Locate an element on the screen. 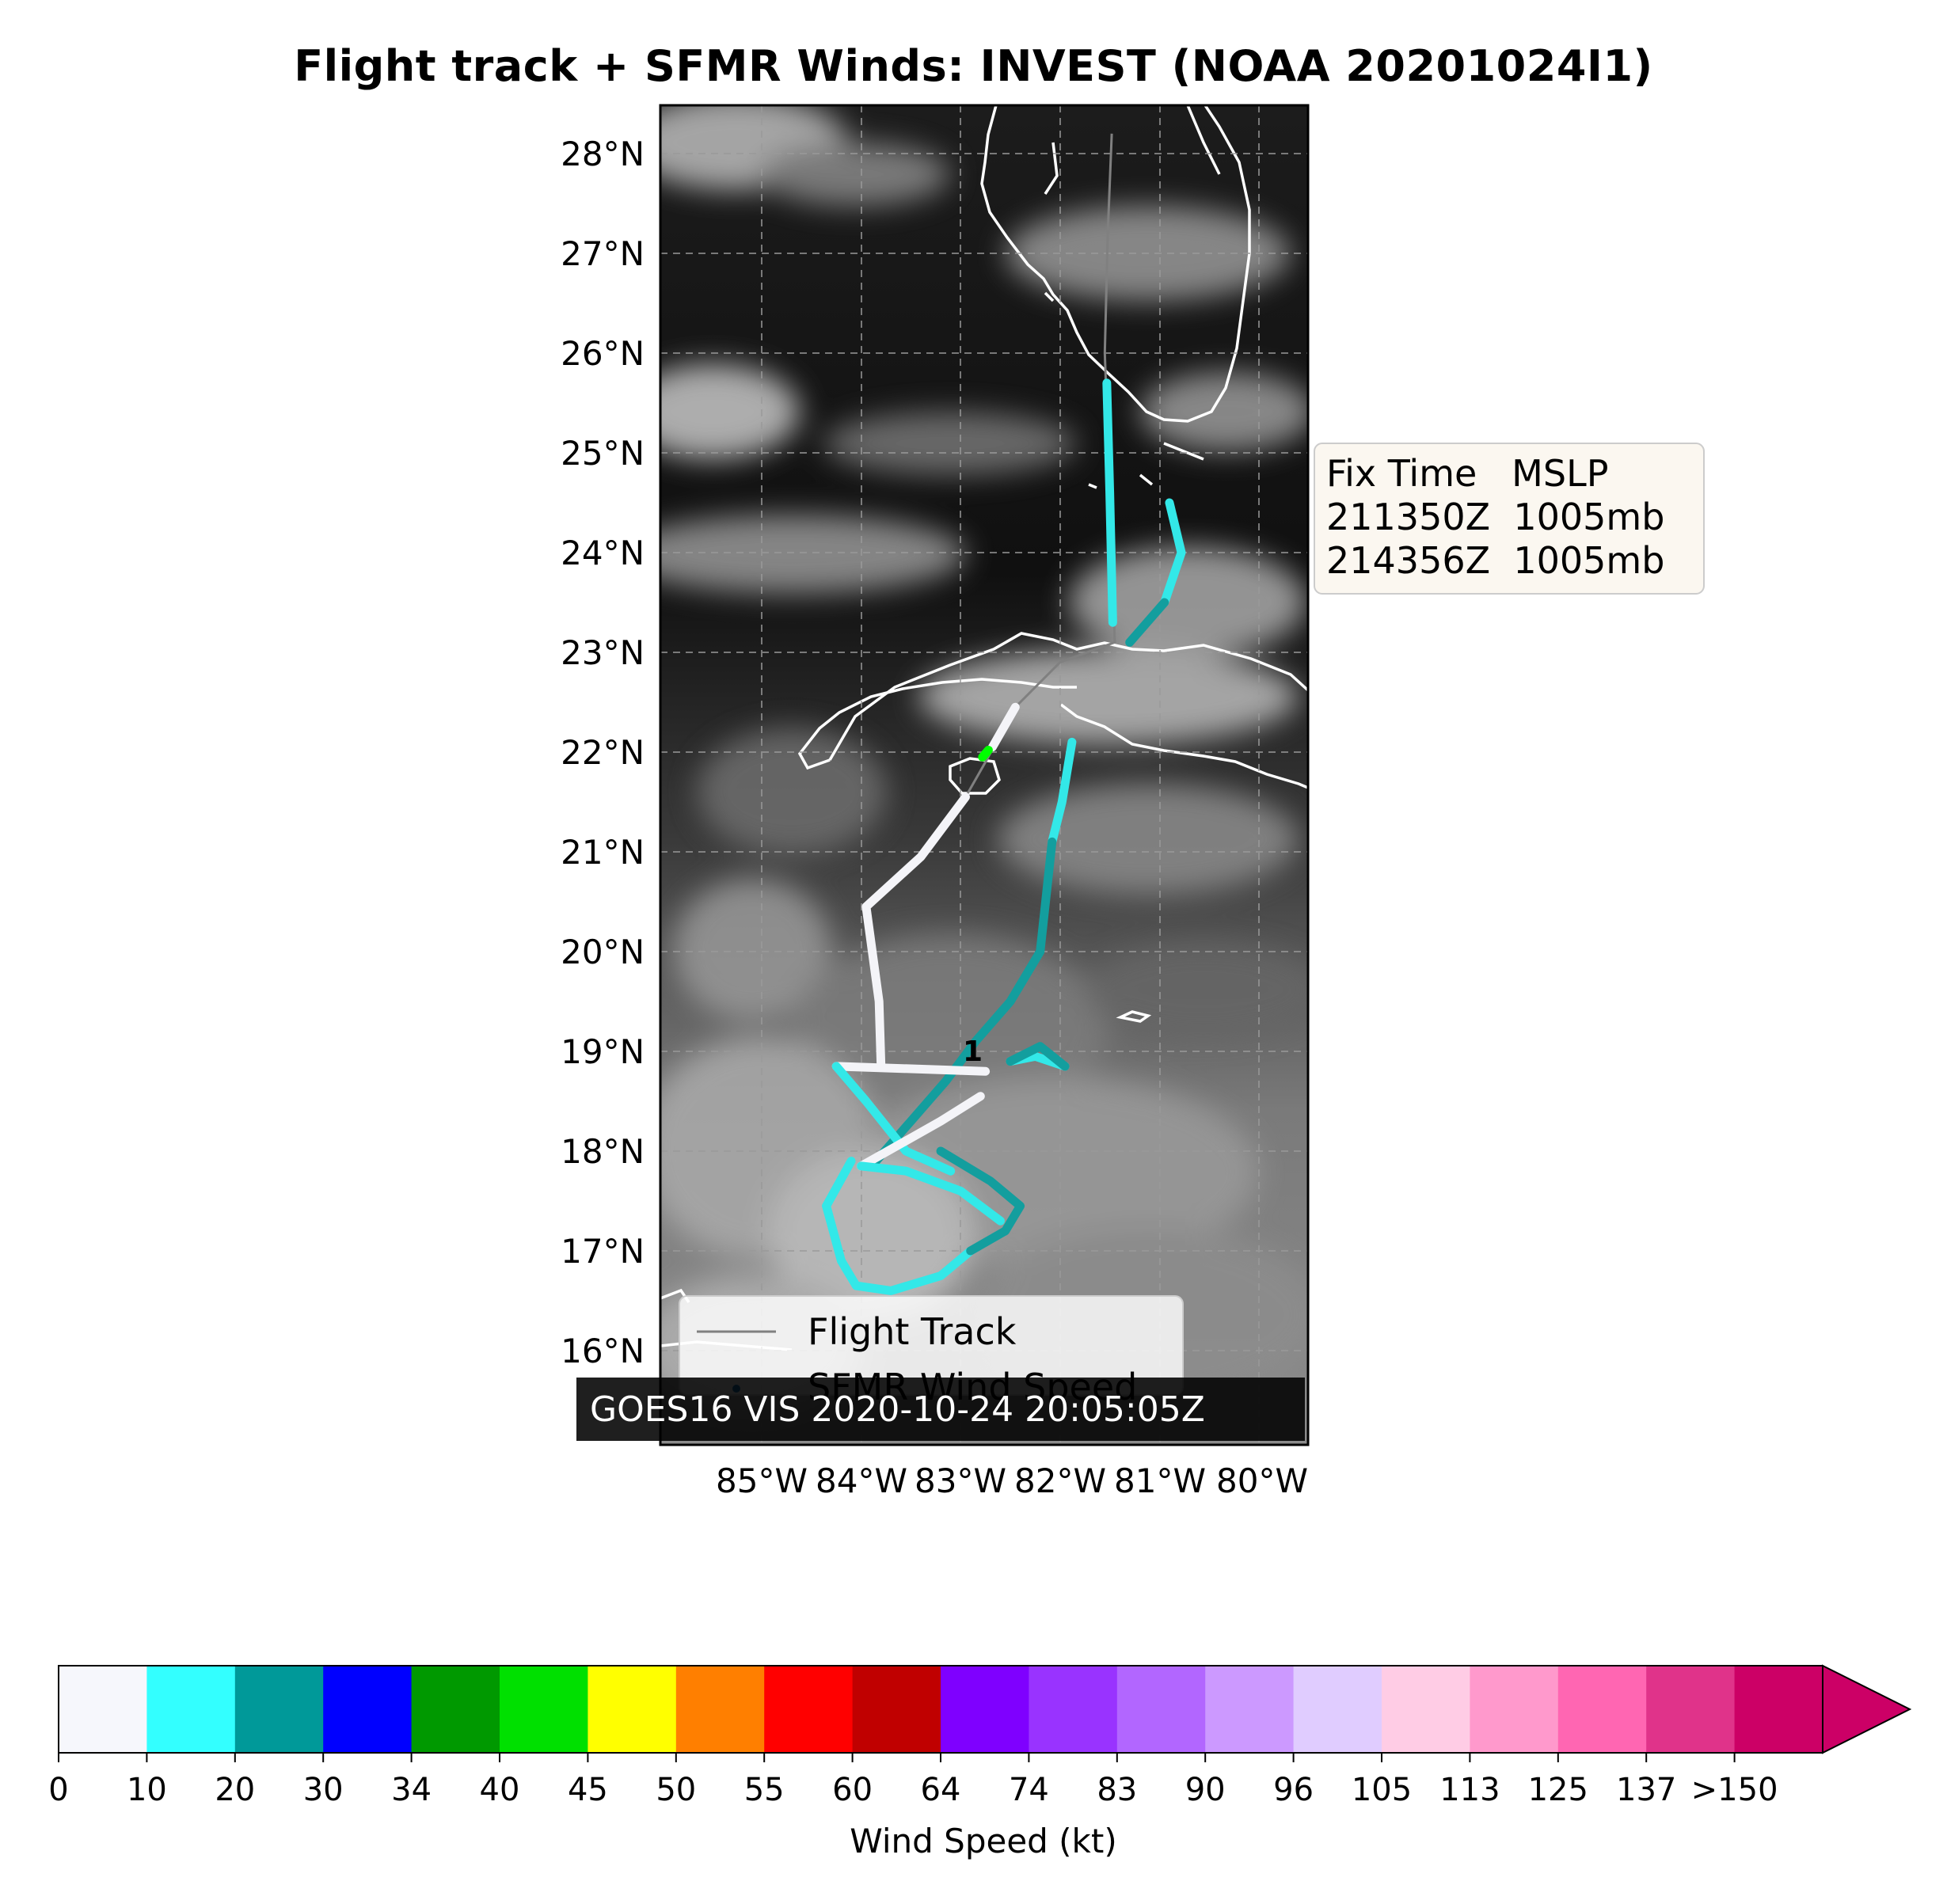 This screenshot has width=1947, height=1904. colorbar-extend-arrow is located at coordinates (1867, 1709).